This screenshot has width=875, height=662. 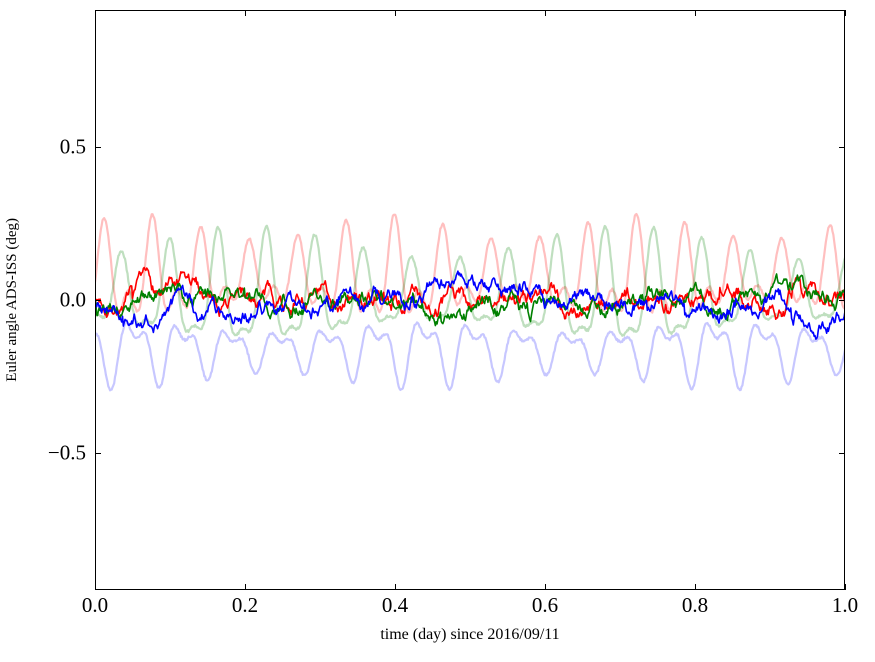 I want to click on y-tick-label: 0.0, so click(x=72, y=299).